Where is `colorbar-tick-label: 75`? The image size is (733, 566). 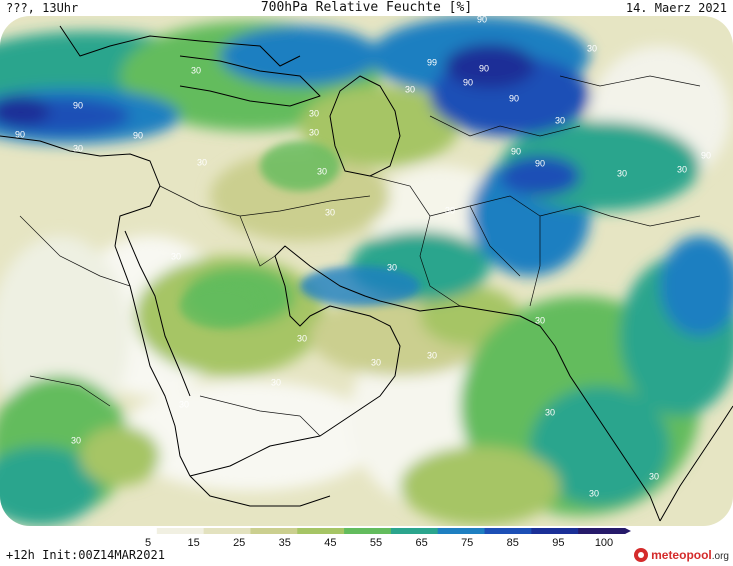 colorbar-tick-label: 75 is located at coordinates (467, 542).